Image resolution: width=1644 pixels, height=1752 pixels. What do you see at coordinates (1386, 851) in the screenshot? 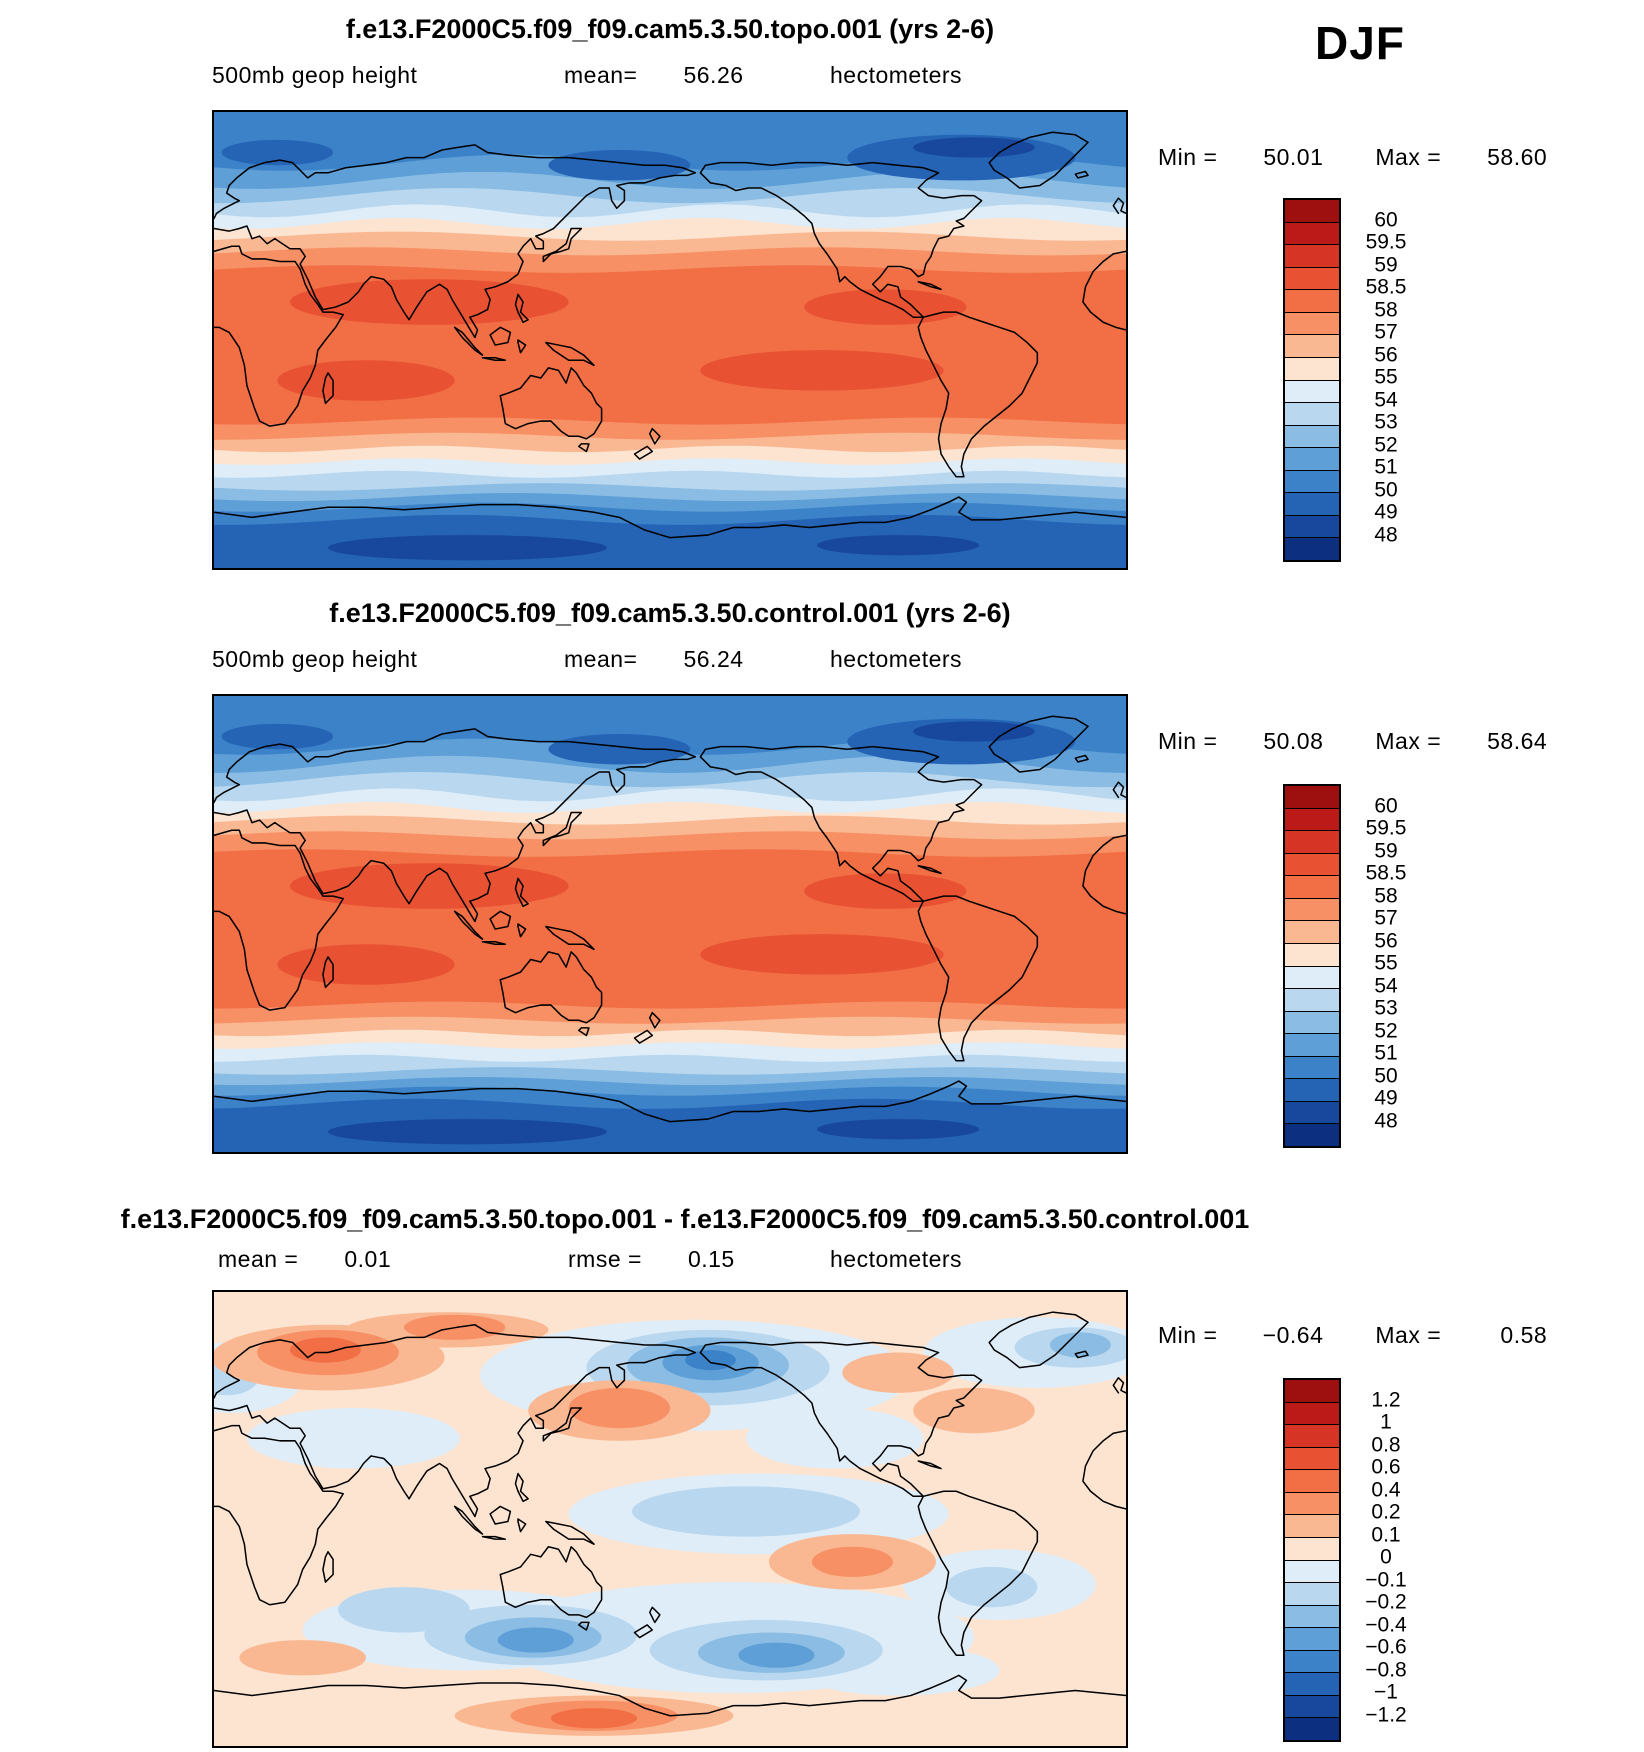
I see `colorbar-tick-label: 59` at bounding box center [1386, 851].